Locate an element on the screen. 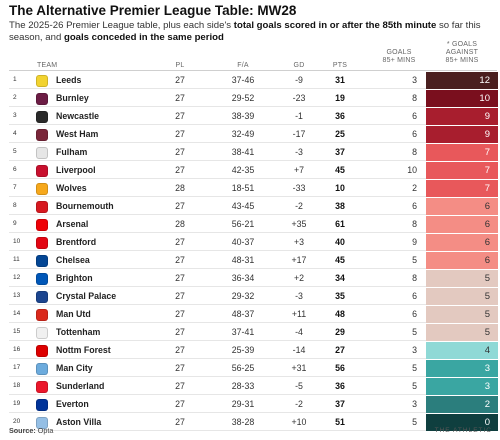 The height and width of the screenshot is (440, 500). points-cell: 61 is located at coordinates (340, 224).